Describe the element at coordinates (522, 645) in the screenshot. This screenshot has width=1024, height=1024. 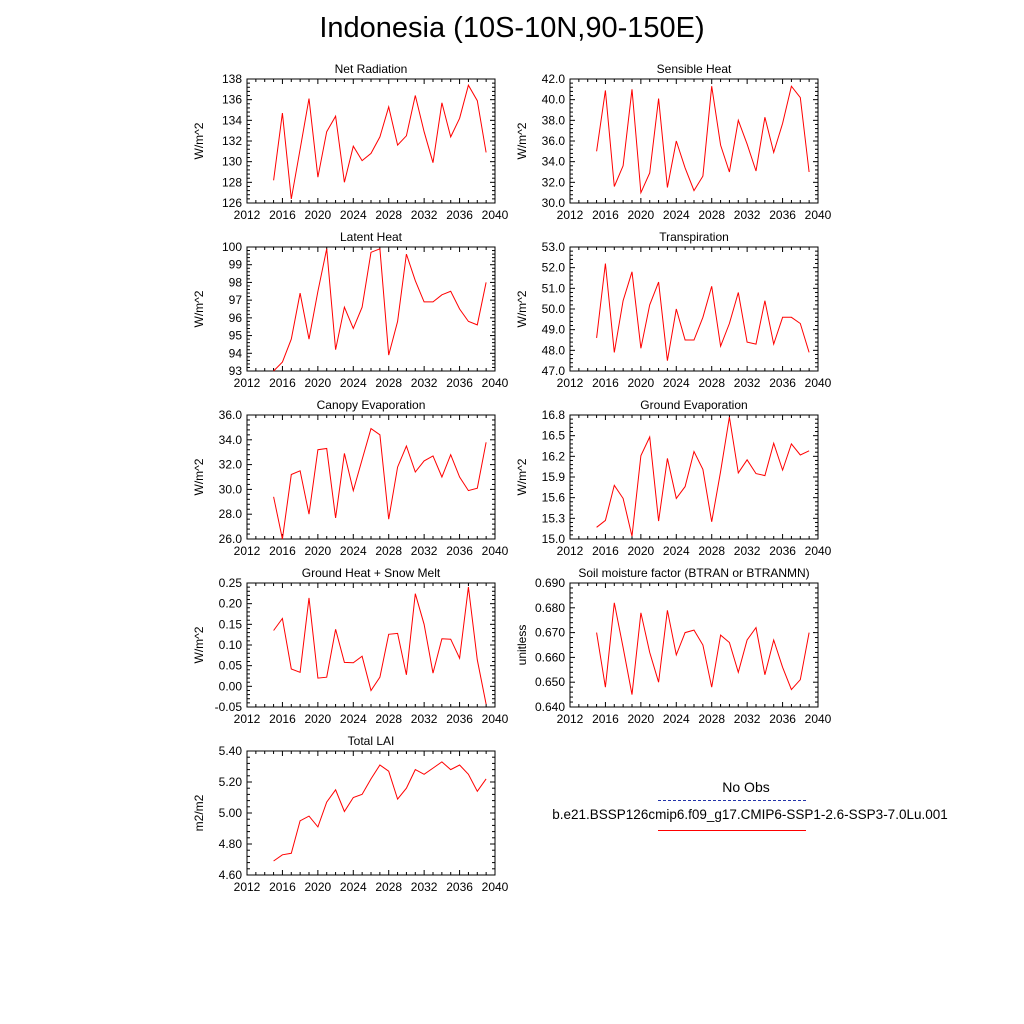
I see `y-axis-label: unitless` at that location.